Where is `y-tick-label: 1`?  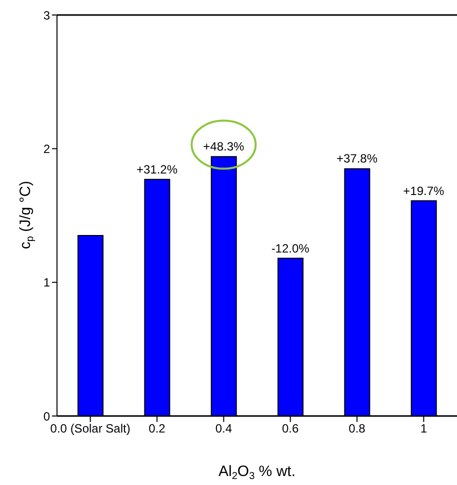 y-tick-label: 1 is located at coordinates (46, 283).